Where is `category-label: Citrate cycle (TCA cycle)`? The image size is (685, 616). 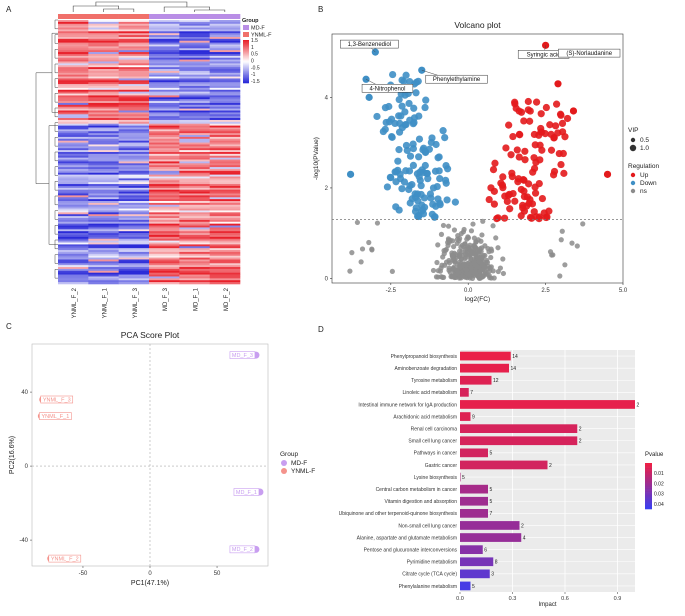
category-label: Citrate cycle (TCA cycle) is located at coordinates (429, 575).